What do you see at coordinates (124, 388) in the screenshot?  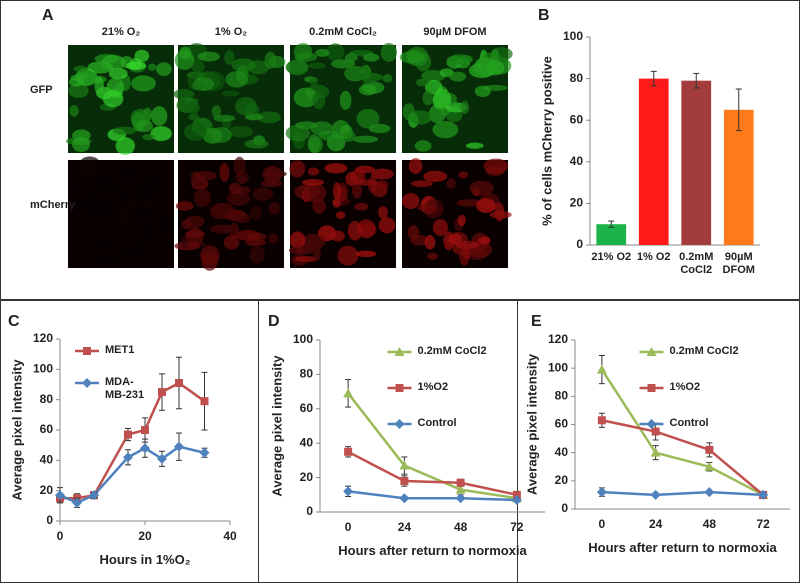 I see `legend-label: MDA-MB-231` at bounding box center [124, 388].